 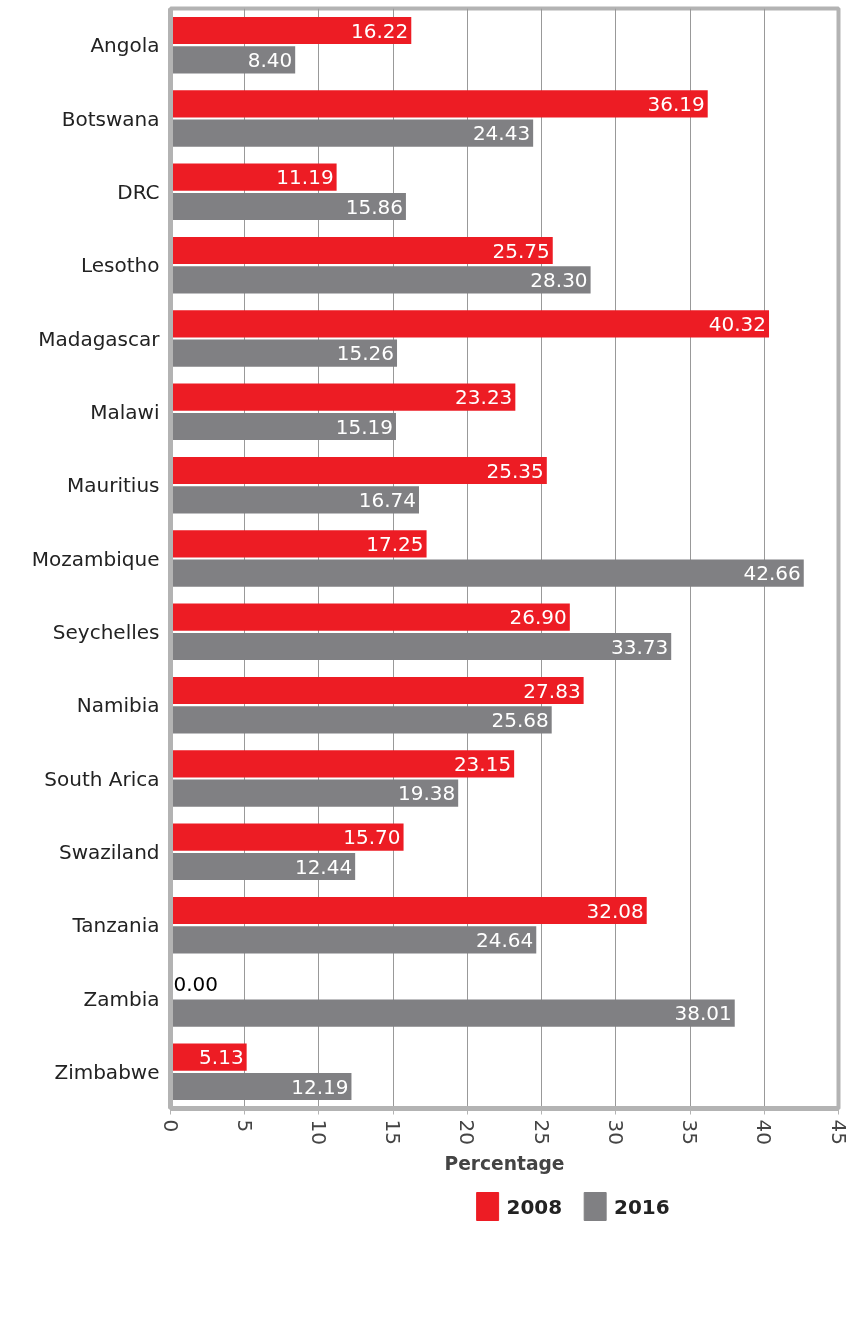 I want to click on data-label: 11.19, so click(x=305, y=177).